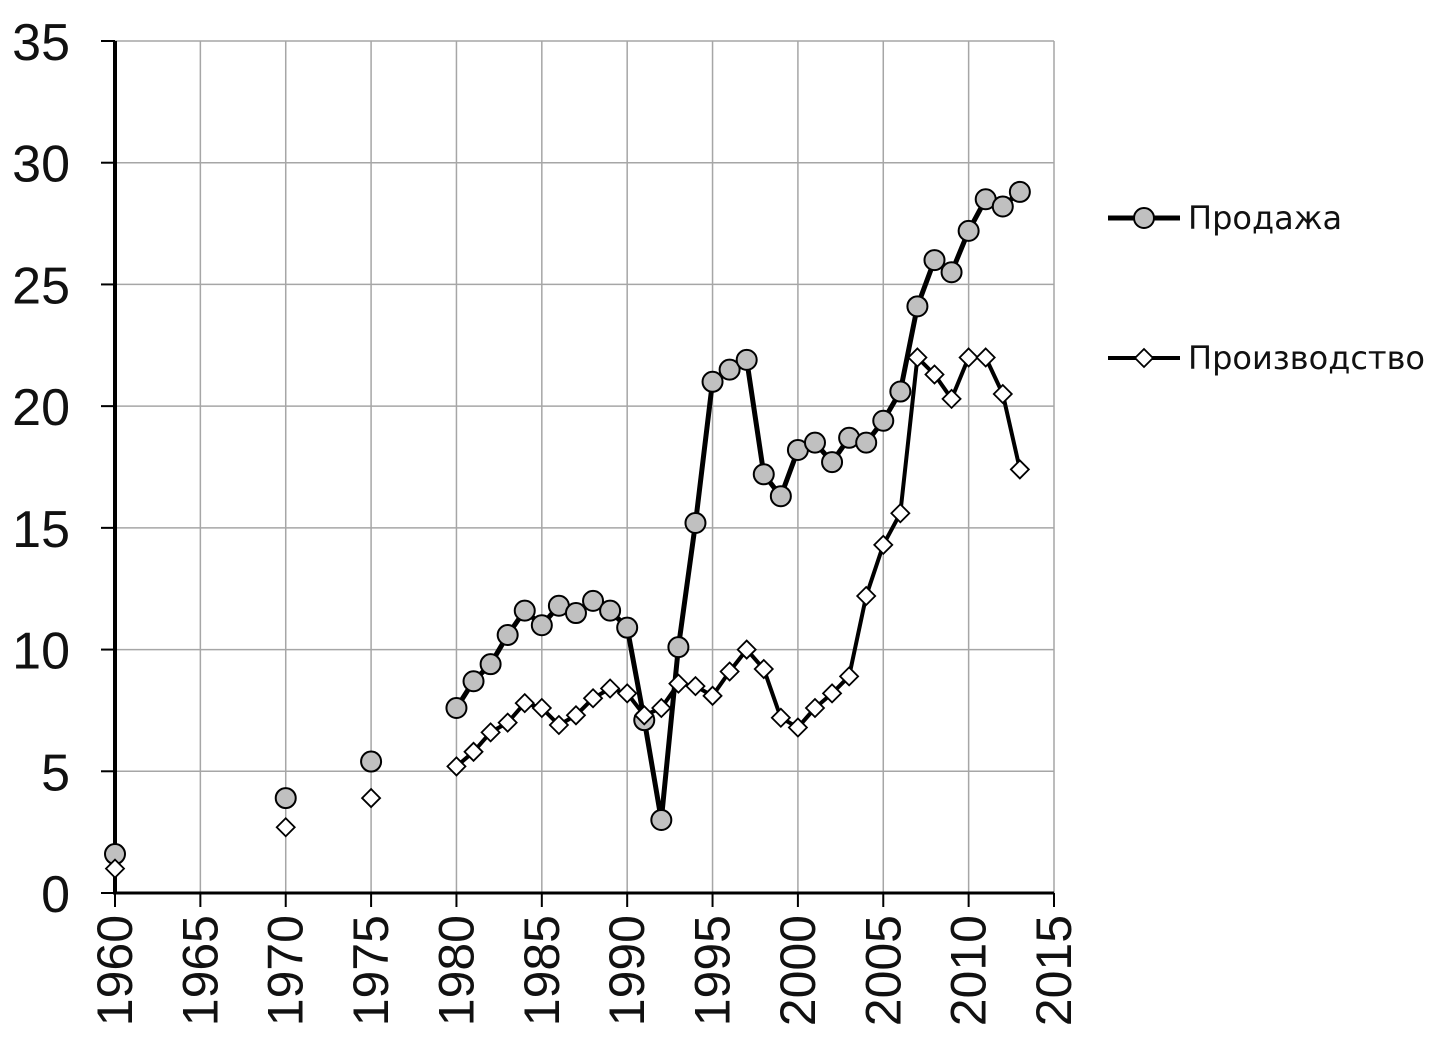 This screenshot has height=1044, width=1437. Describe the element at coordinates (678, 683) in the screenshot. I see `series-2-point-1993` at that location.